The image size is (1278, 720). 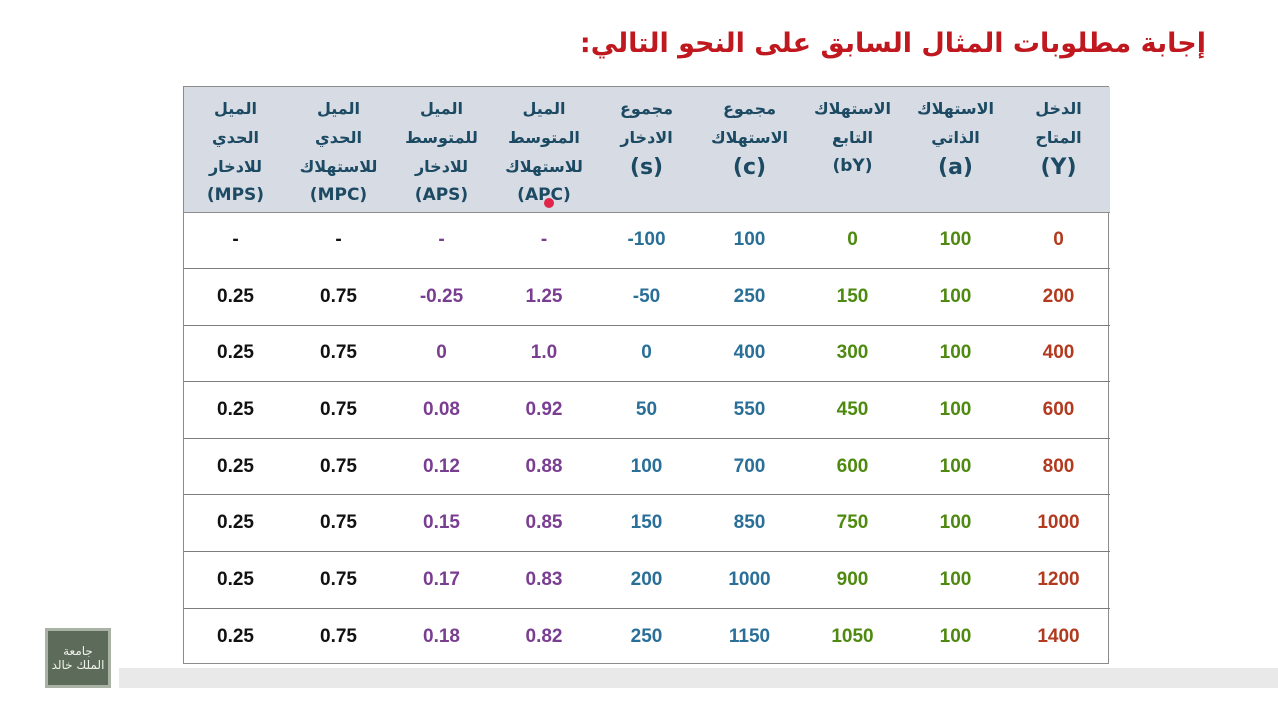 I want to click on cell-c: 100, so click(x=749, y=240).